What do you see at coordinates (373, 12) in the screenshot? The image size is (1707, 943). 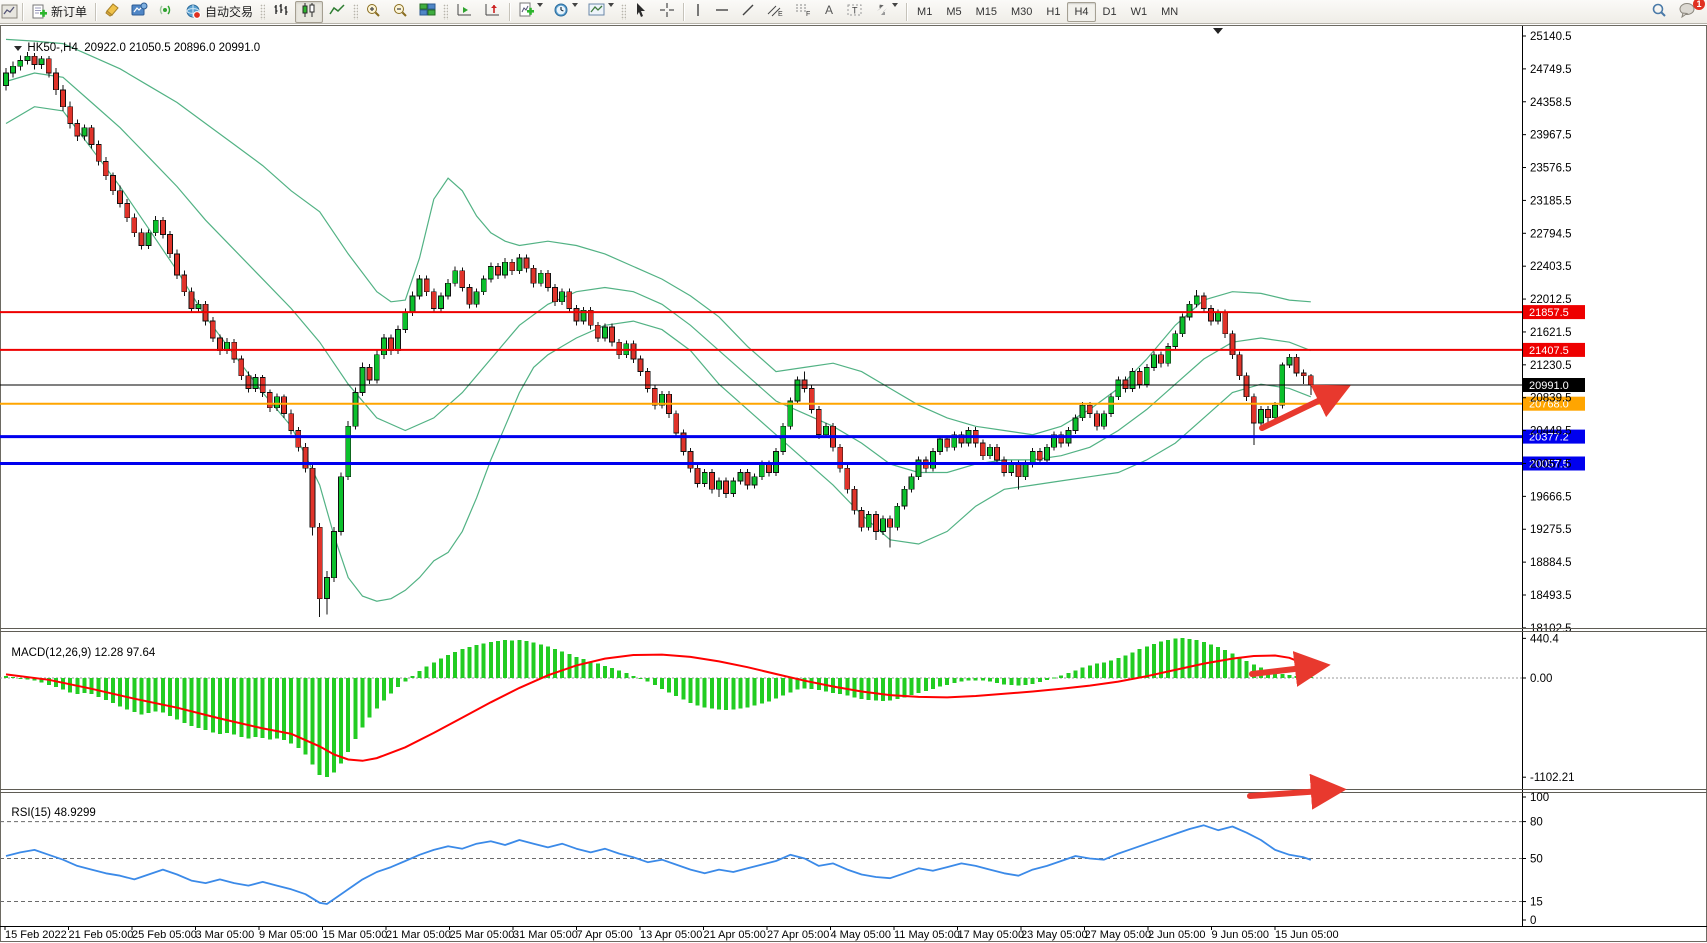 I see `zoom-in-icon` at bounding box center [373, 12].